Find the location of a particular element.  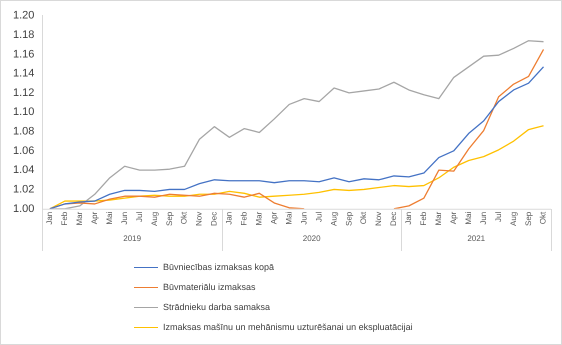

legend-label: Būvniecības izmaksas kopā is located at coordinates (218, 267).